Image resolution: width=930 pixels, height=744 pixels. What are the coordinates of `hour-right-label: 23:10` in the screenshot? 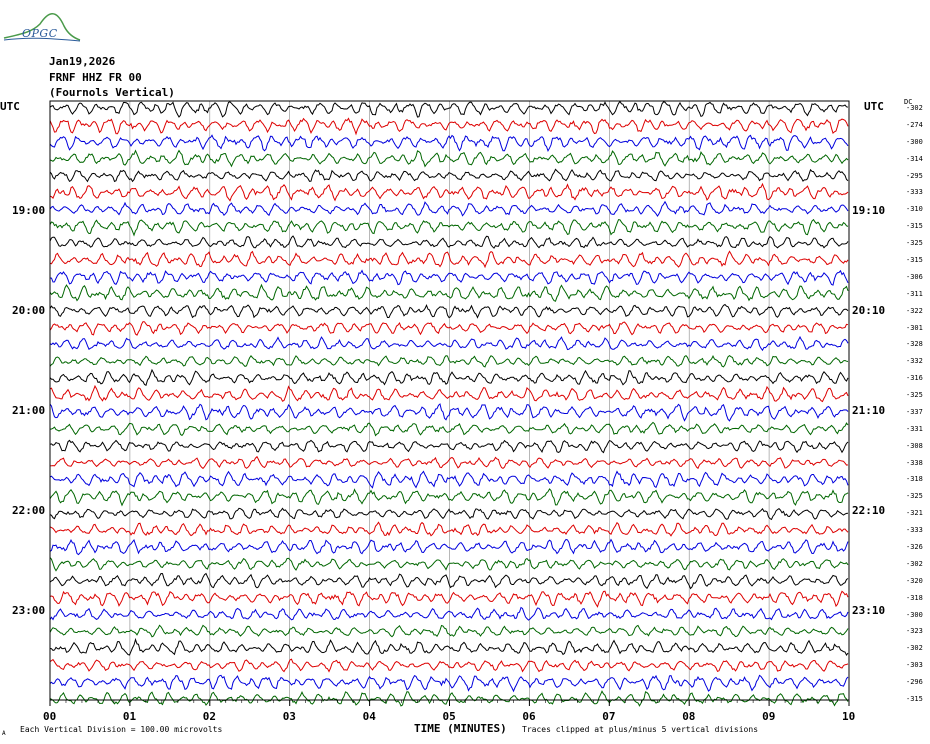 It's located at (869, 610).